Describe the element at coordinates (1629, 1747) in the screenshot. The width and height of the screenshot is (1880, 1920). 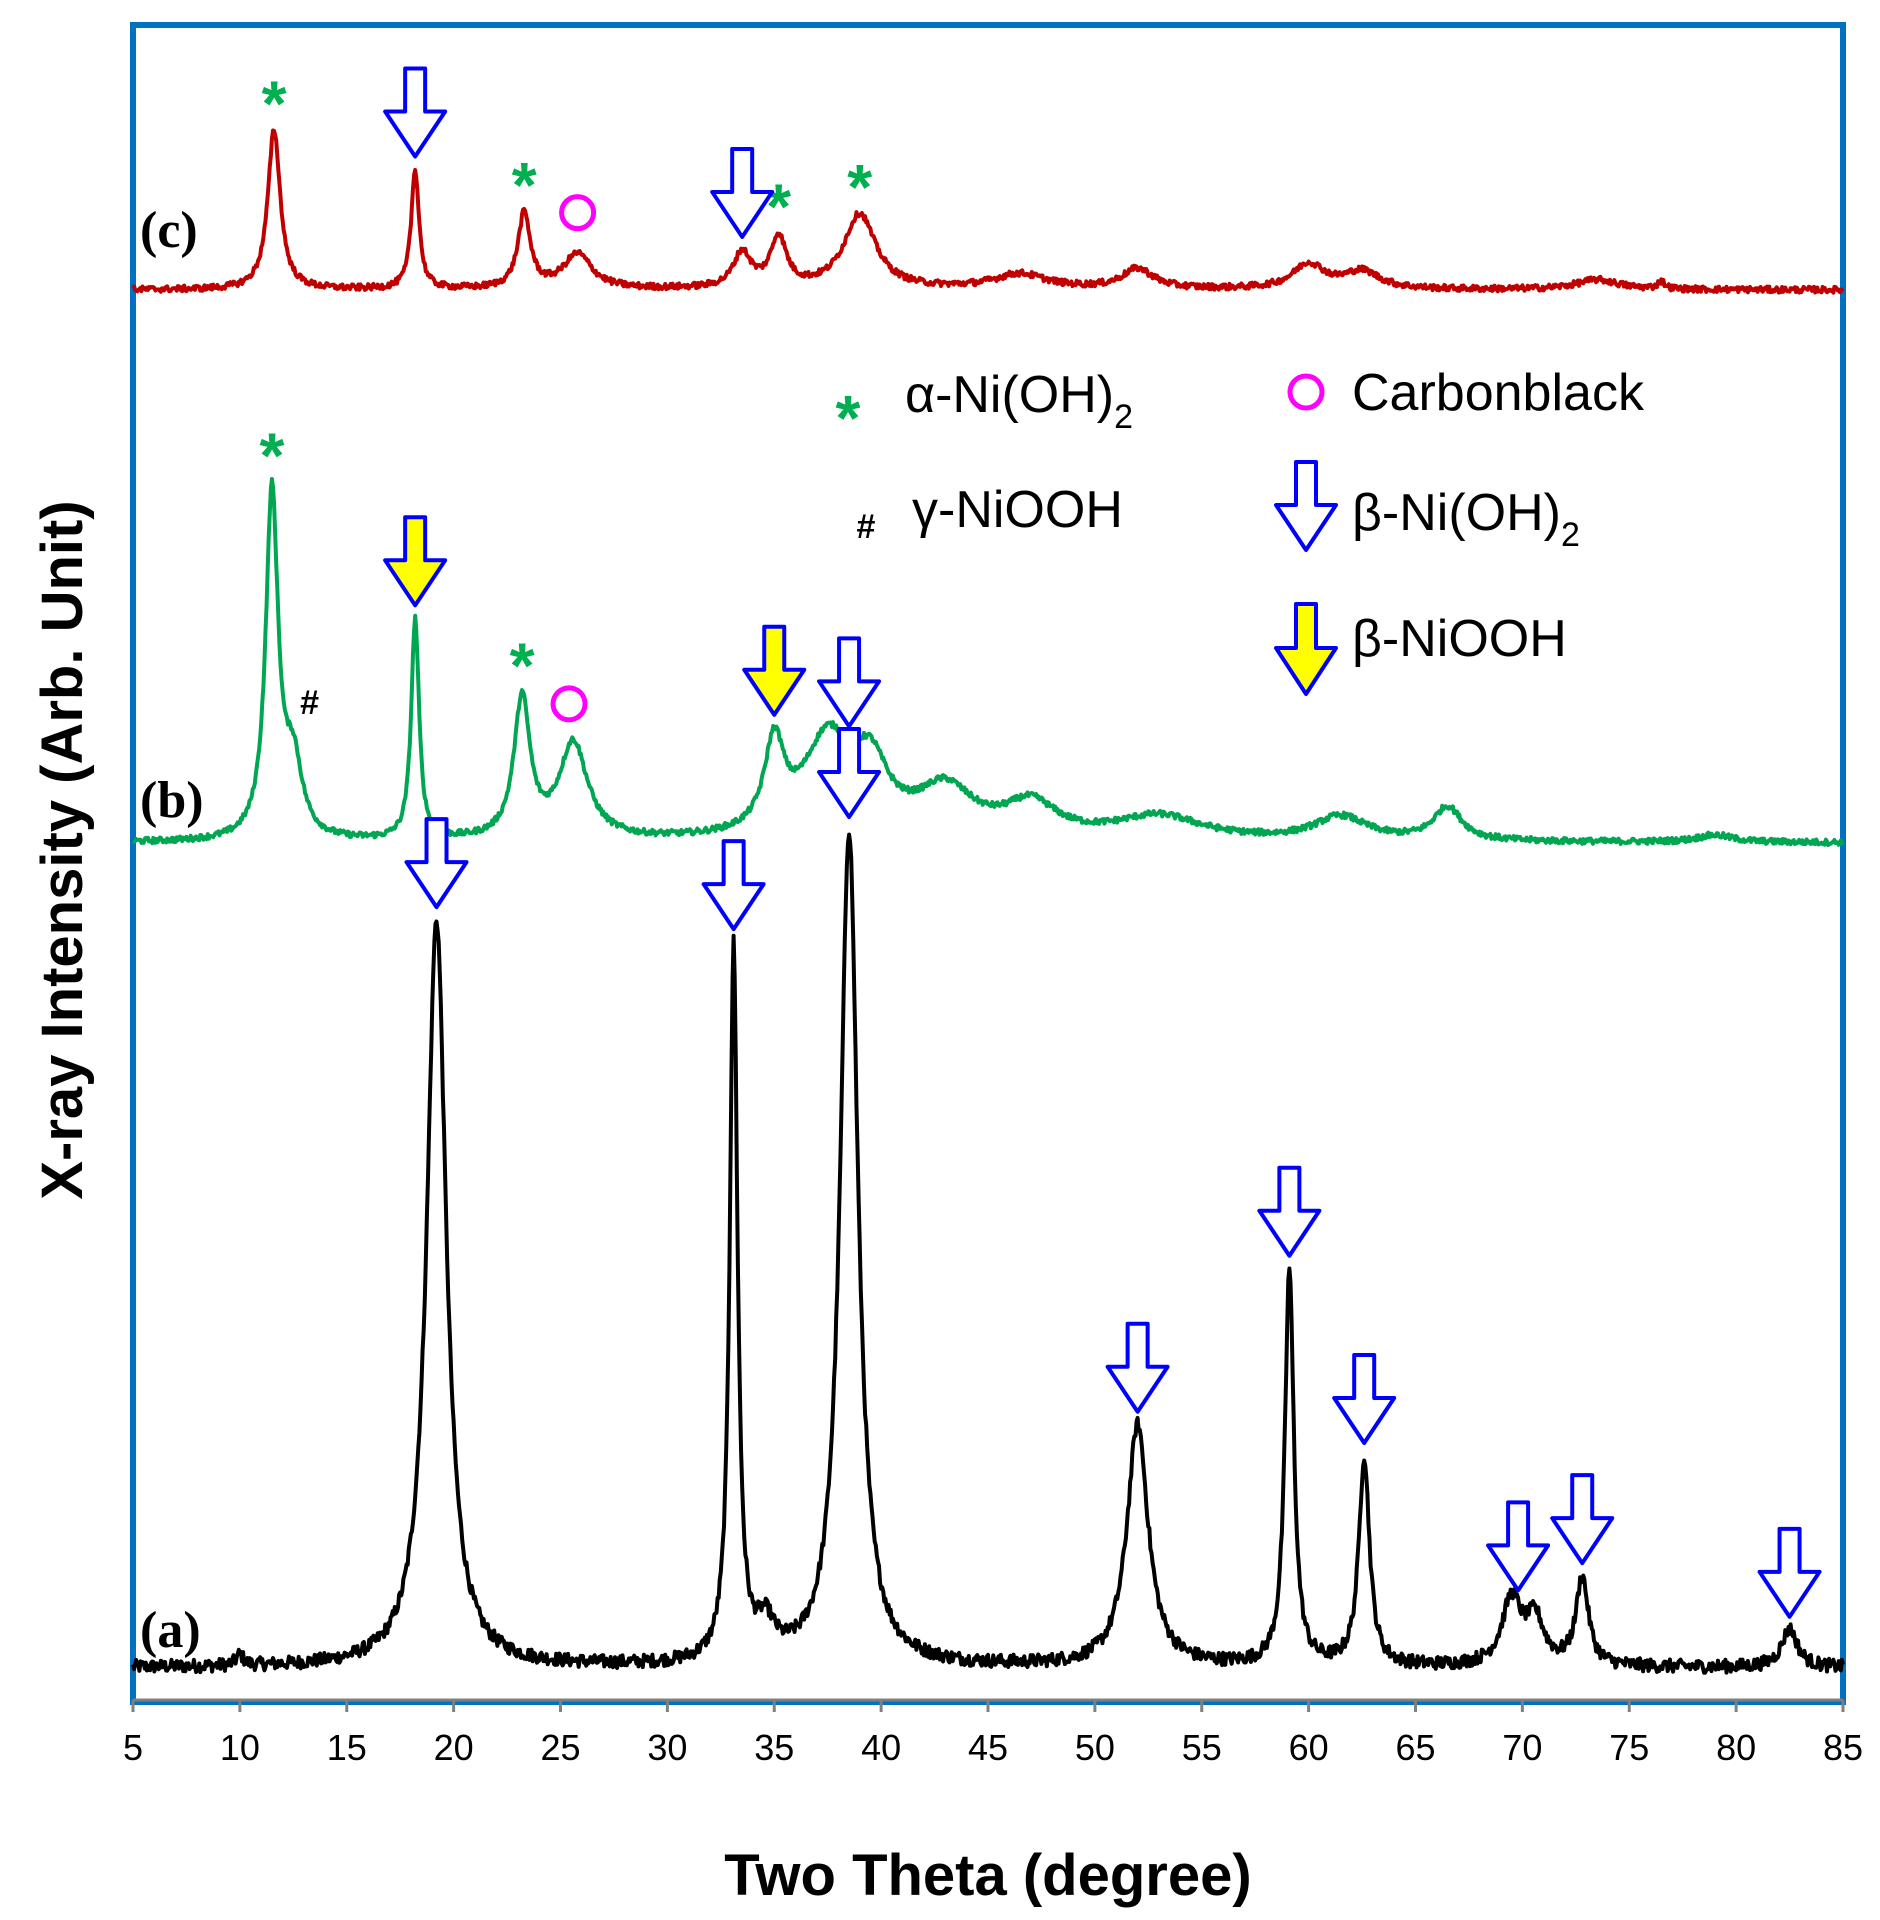
I see `x-tick-label: 75` at that location.